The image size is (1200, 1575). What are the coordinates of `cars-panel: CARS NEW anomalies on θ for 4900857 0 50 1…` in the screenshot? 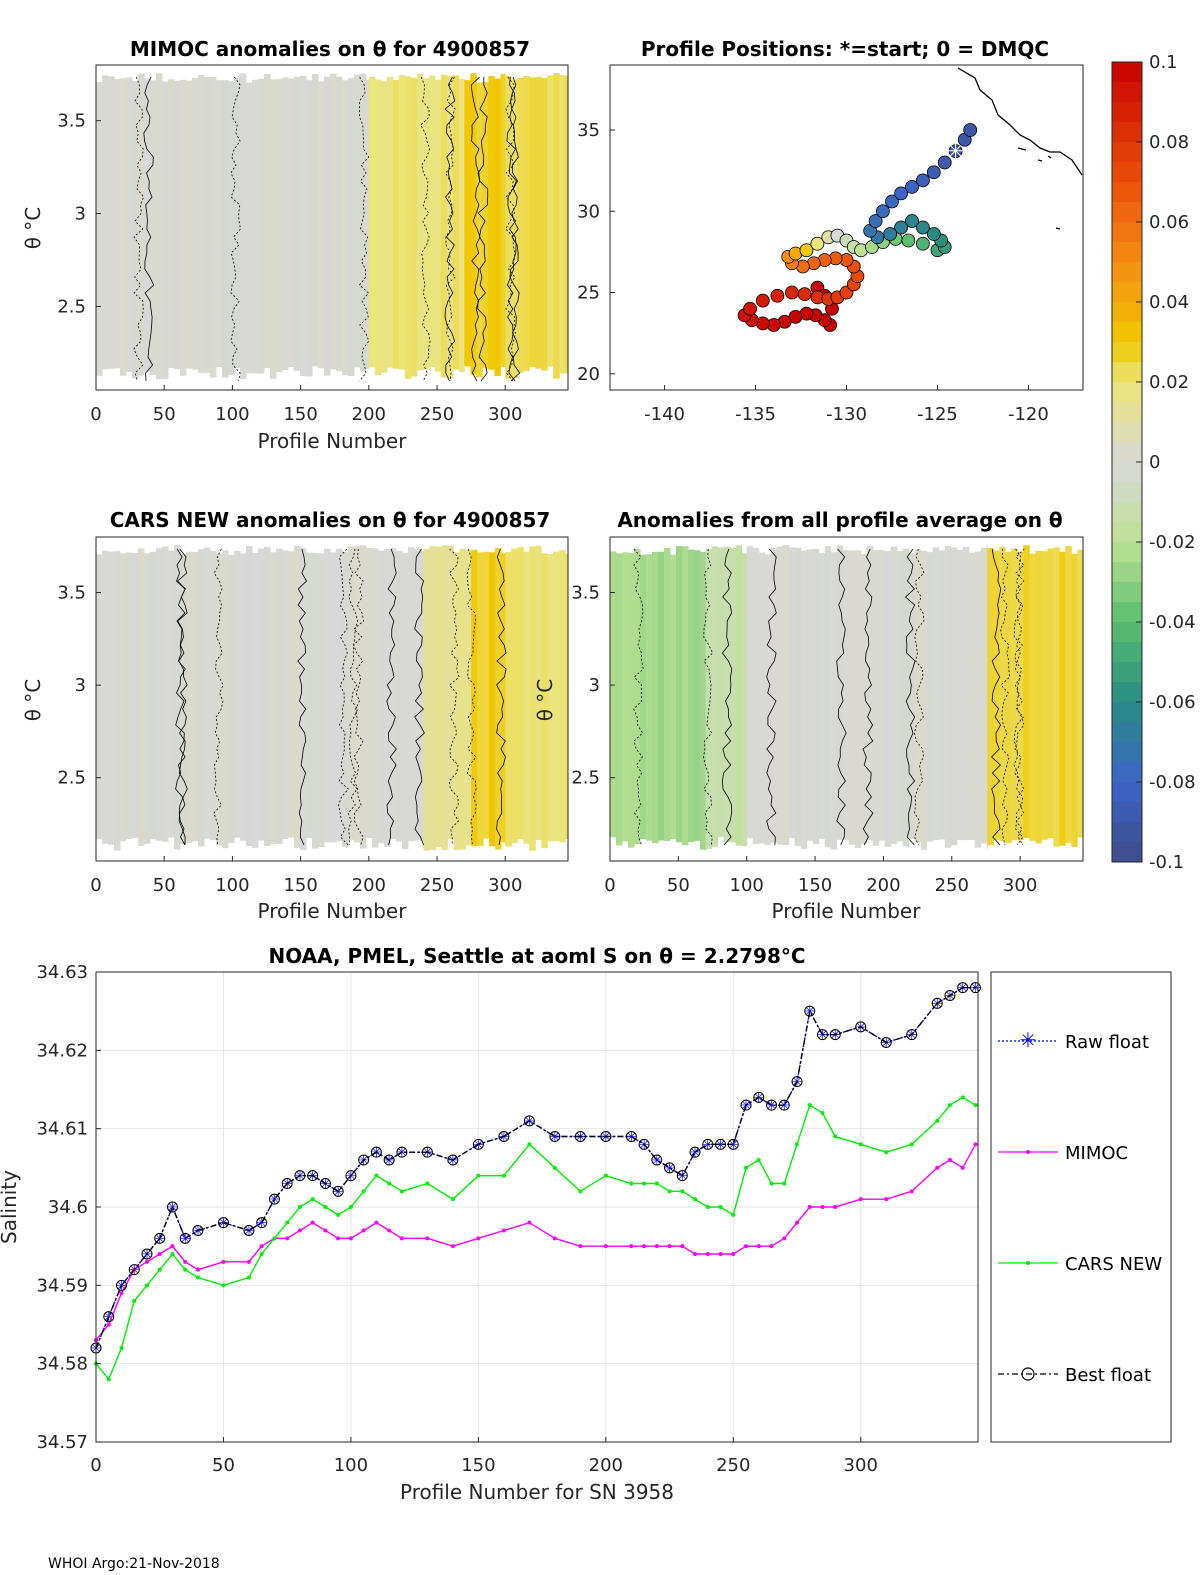 It's located at (295, 715).